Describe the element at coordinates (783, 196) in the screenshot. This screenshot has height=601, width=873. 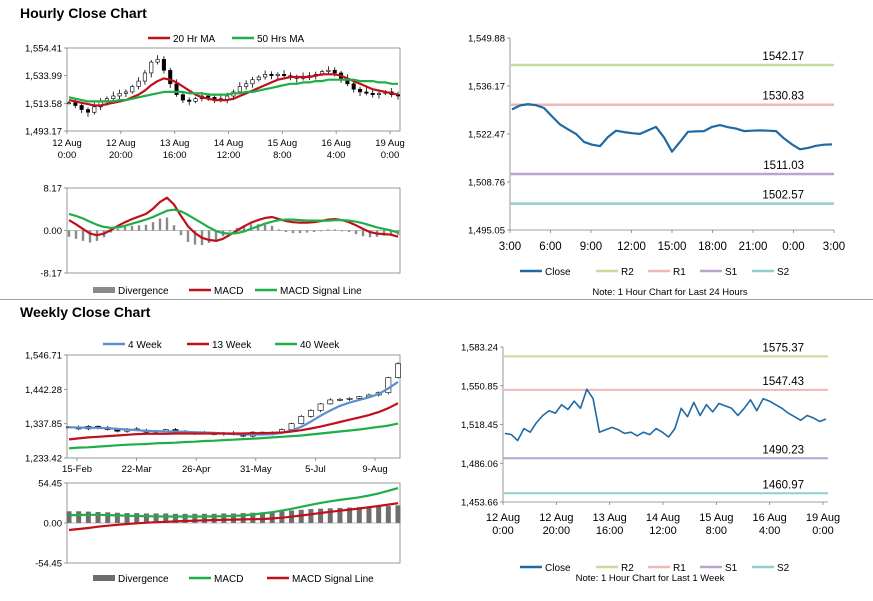
I see `hourly-level-s2-label: 1502.57` at that location.